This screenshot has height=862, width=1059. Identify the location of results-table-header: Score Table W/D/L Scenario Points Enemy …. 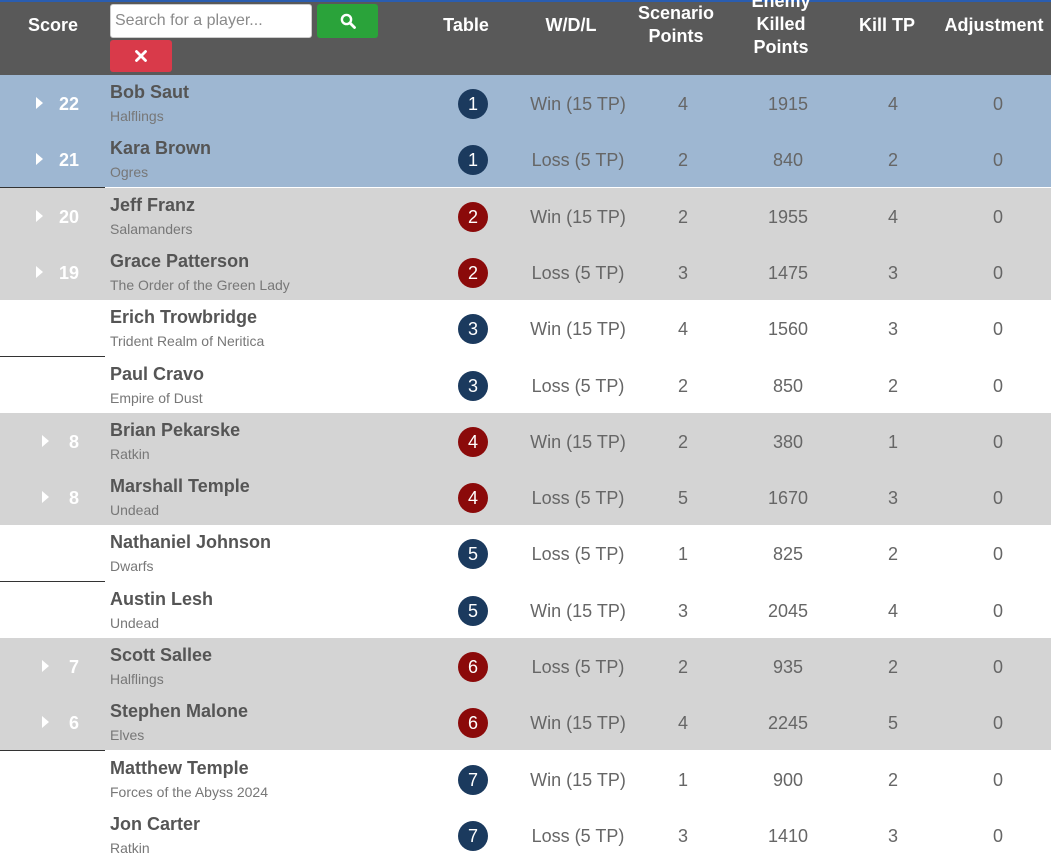
(525, 37).